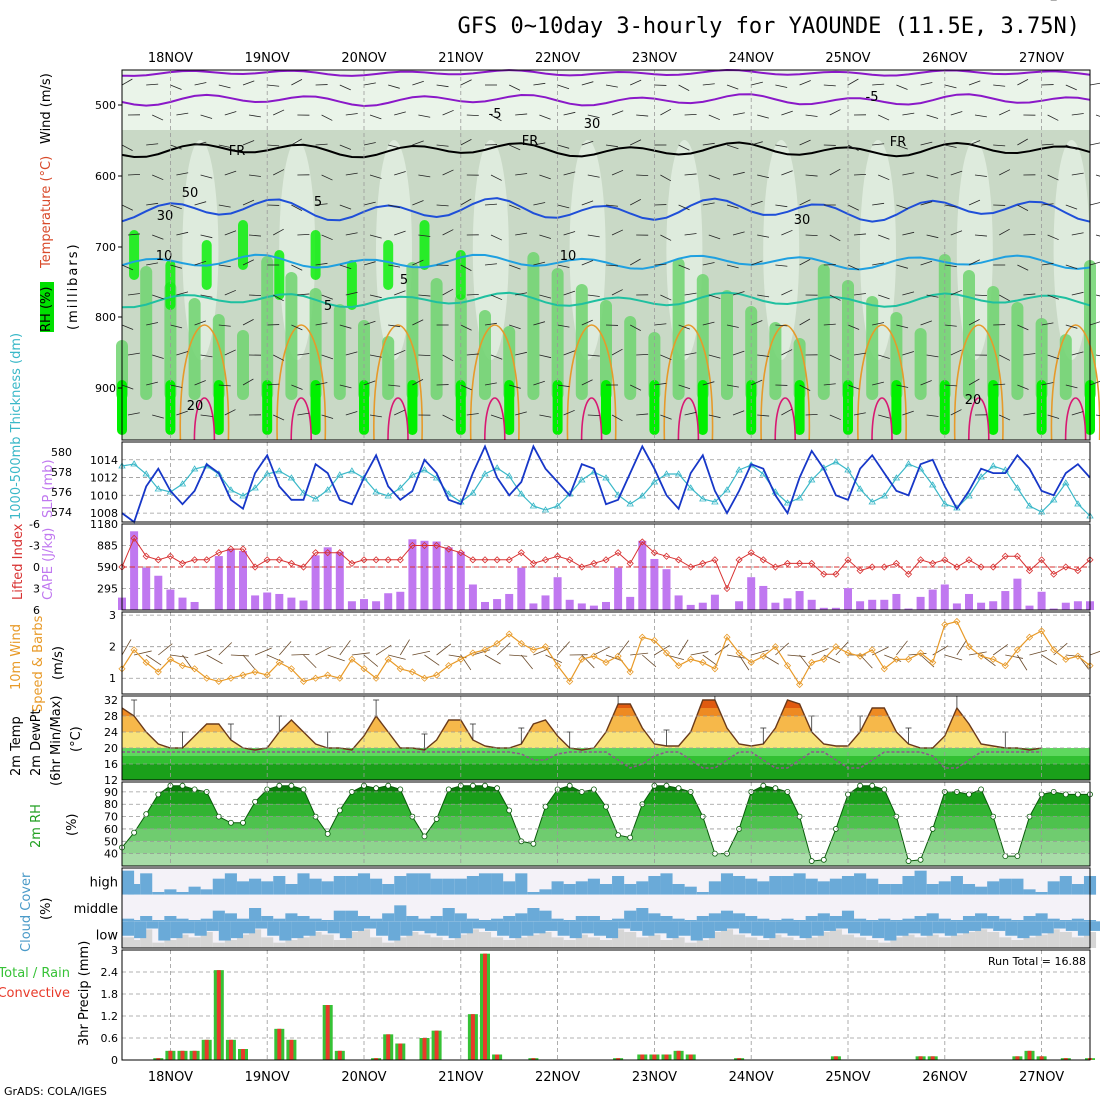 The width and height of the screenshot is (1100, 1100). What do you see at coordinates (110, 972) in the screenshot?
I see `precip-tick-label: 2.4` at bounding box center [110, 972].